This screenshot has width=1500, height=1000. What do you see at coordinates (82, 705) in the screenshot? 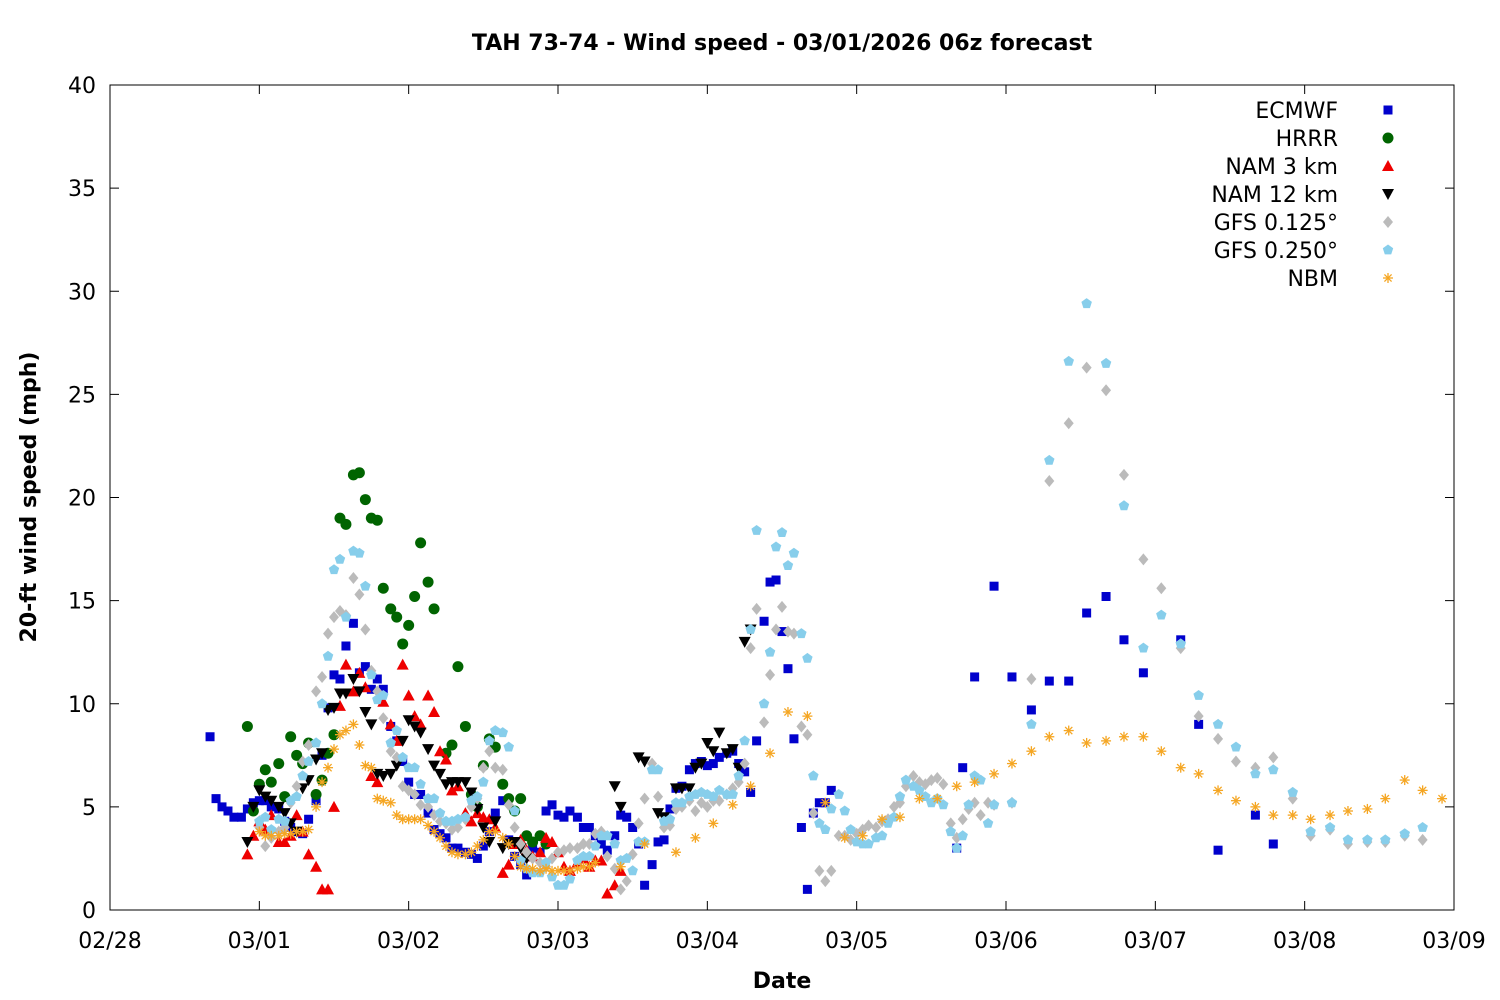
I see `y-tick-label: 10` at bounding box center [82, 705].